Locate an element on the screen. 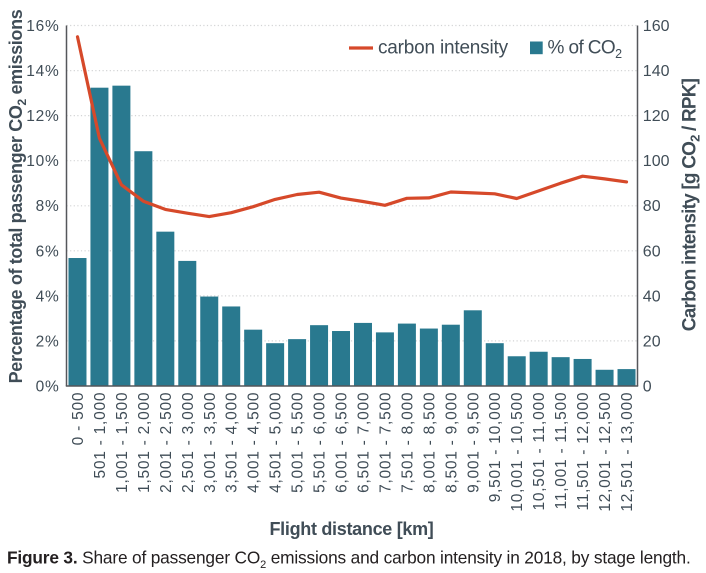 The image size is (706, 573). svg-text: % of CO2 is located at coordinates (585, 50).